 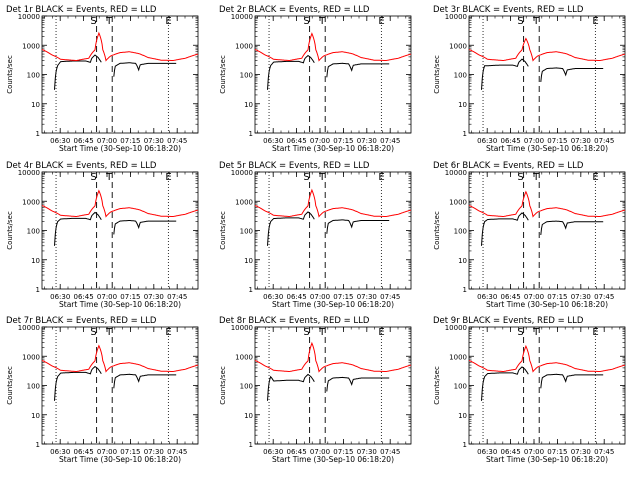 I want to click on panel-title: Det 4r BLACK = Events, RED = LLD, so click(x=81, y=166).